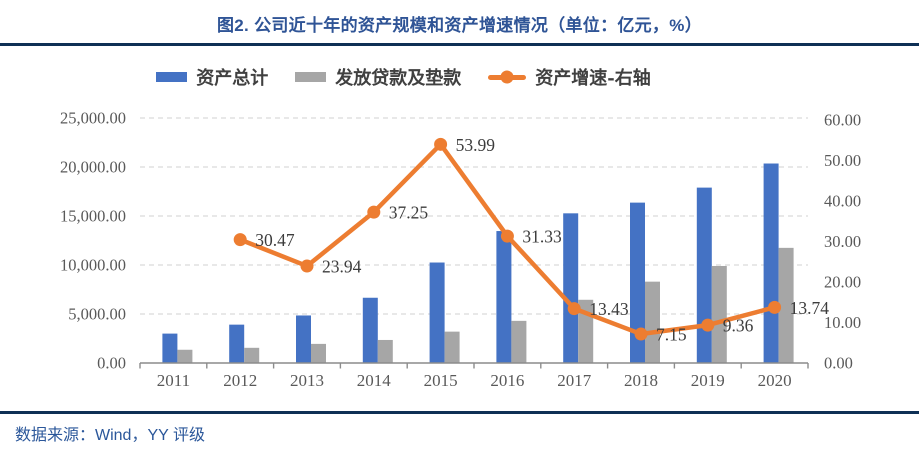  What do you see at coordinates (111, 363) in the screenshot?
I see `left-axis-tick-label: 0.00` at bounding box center [111, 363].